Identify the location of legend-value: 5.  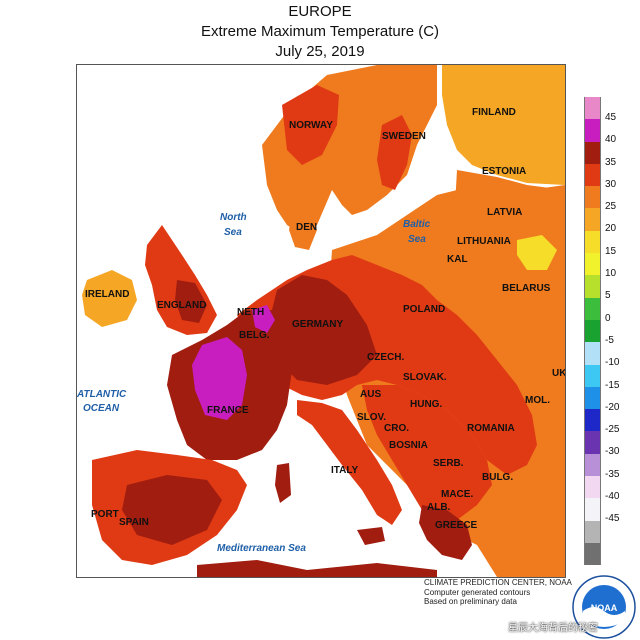
(608, 296).